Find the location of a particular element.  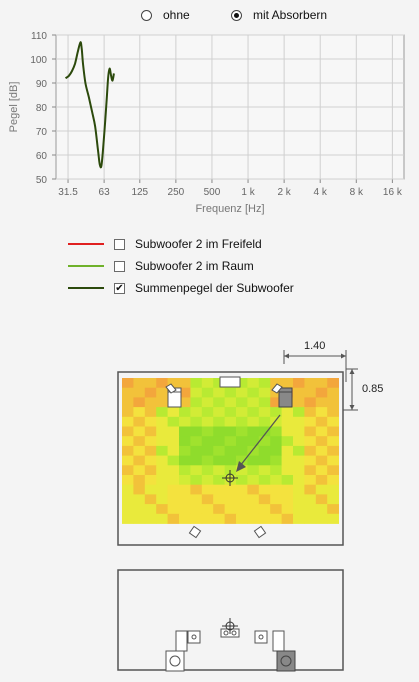

legend-checkbox-room is located at coordinates (119, 266).